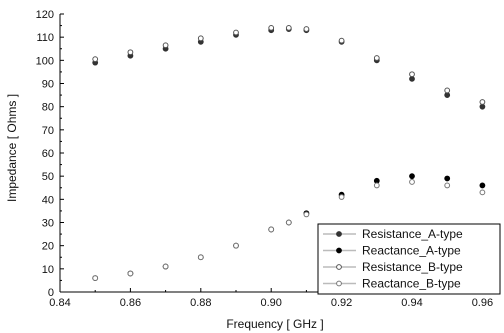 This screenshot has height=333, width=504. I want to click on y-tick-label: 110, so click(45, 38).